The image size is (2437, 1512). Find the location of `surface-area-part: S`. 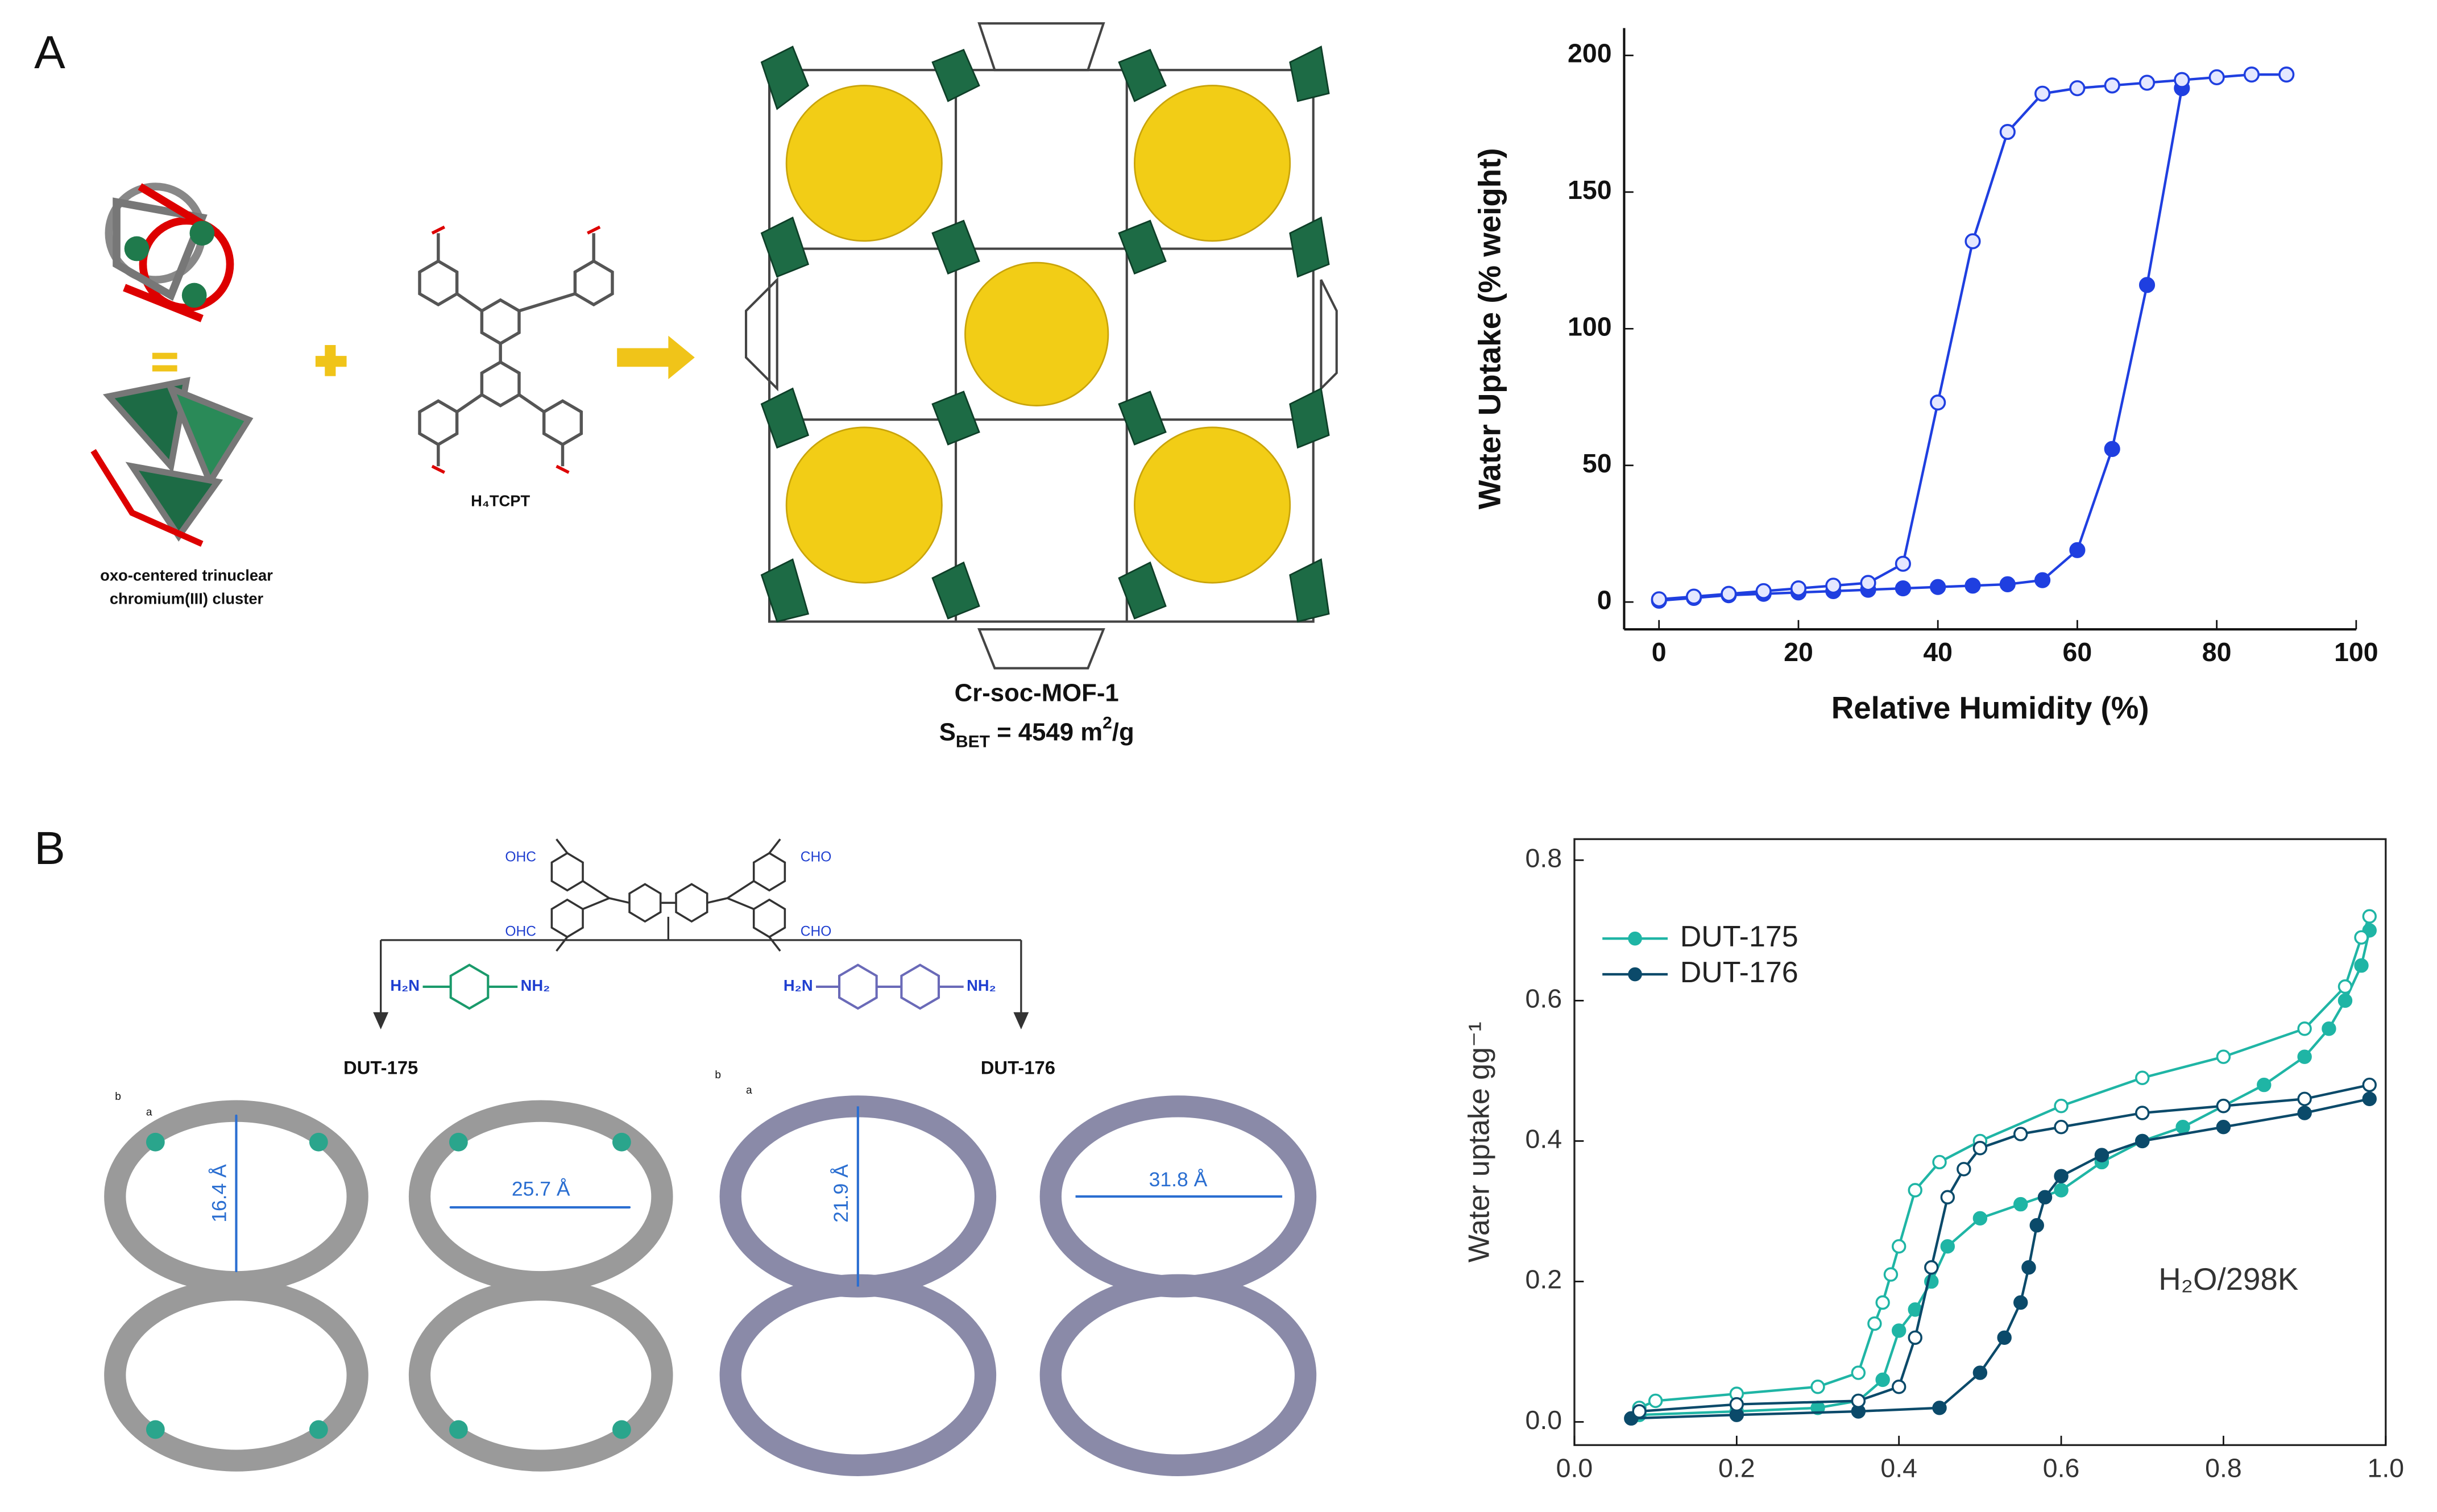

surface-area-part: S is located at coordinates (947, 732).